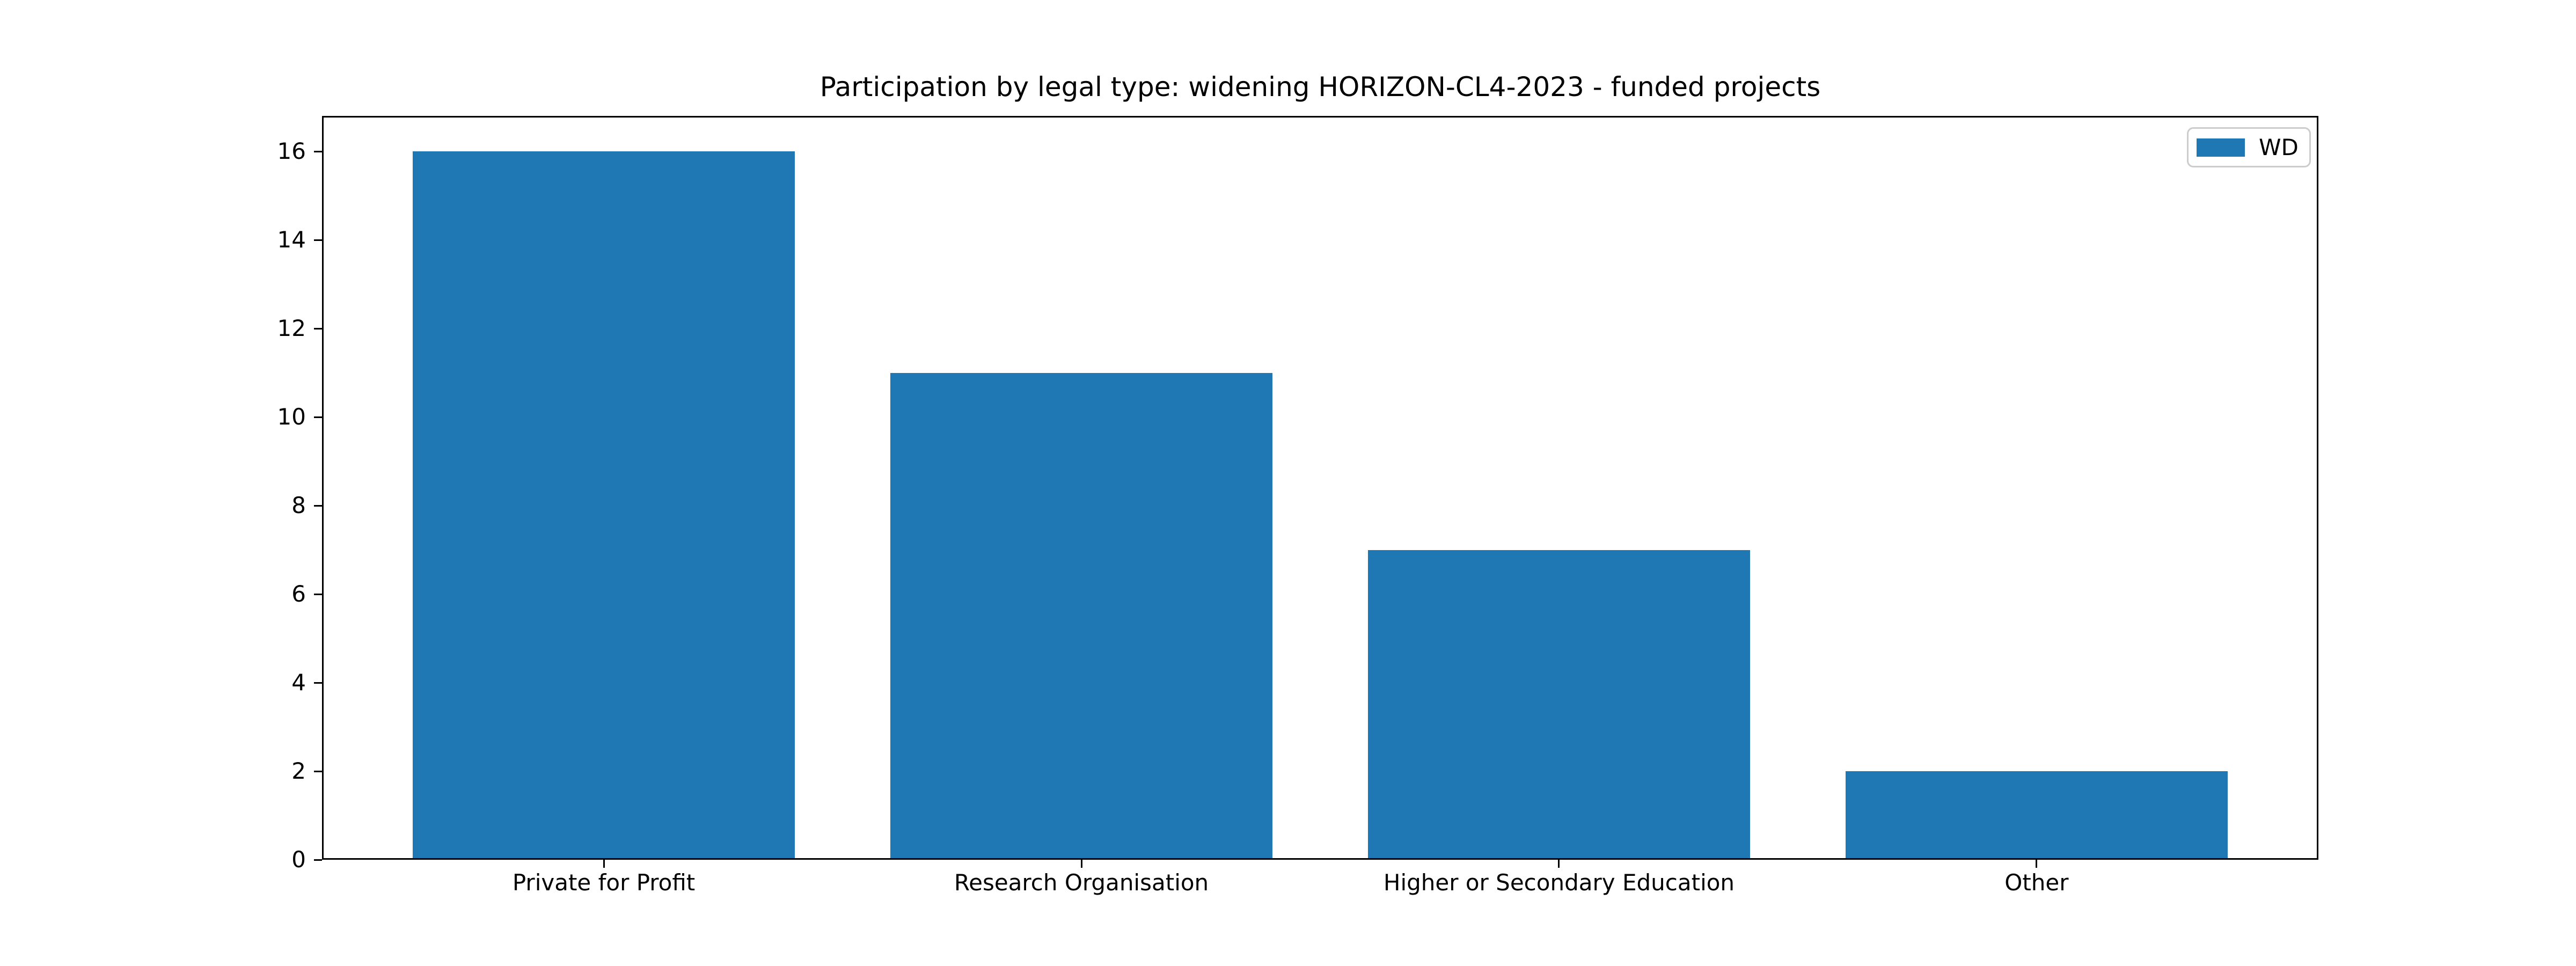 The image size is (2576, 966). I want to click on x-tick-label-other: Other, so click(2036, 882).